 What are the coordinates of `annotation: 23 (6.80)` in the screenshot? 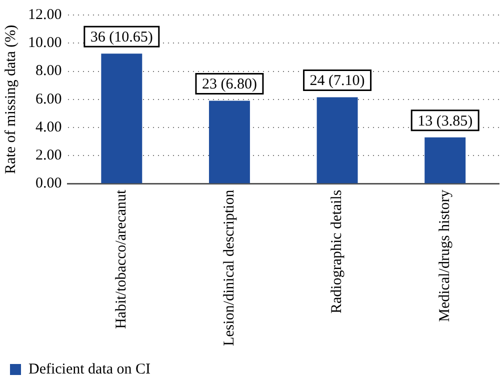 It's located at (229, 84).